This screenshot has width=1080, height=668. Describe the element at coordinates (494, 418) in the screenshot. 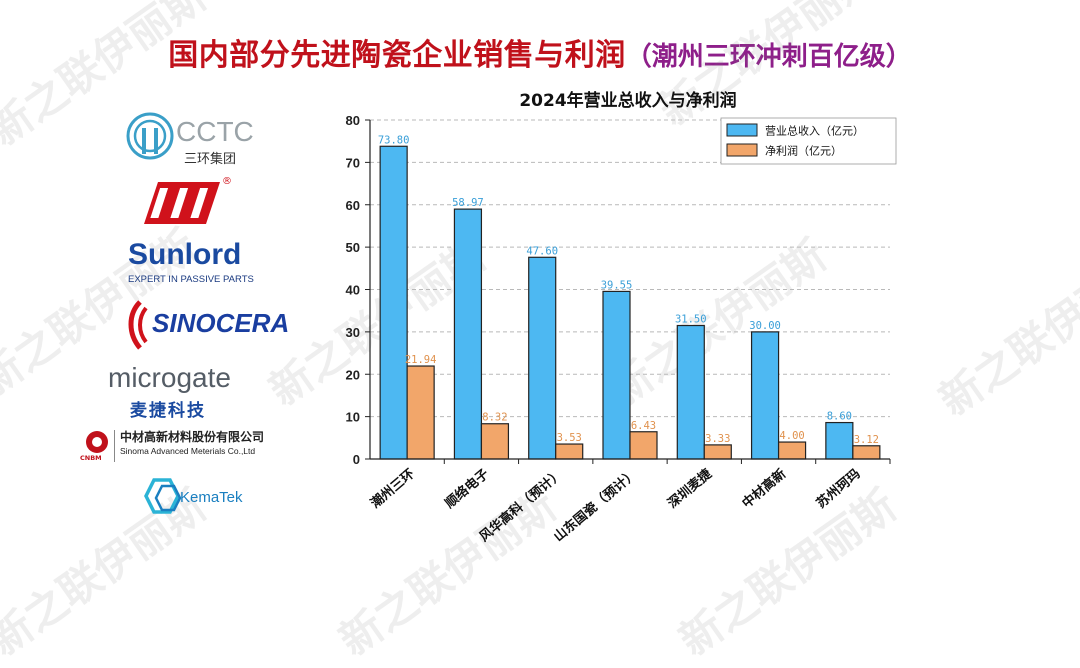

I see `profit-value-label: 8.32` at that location.